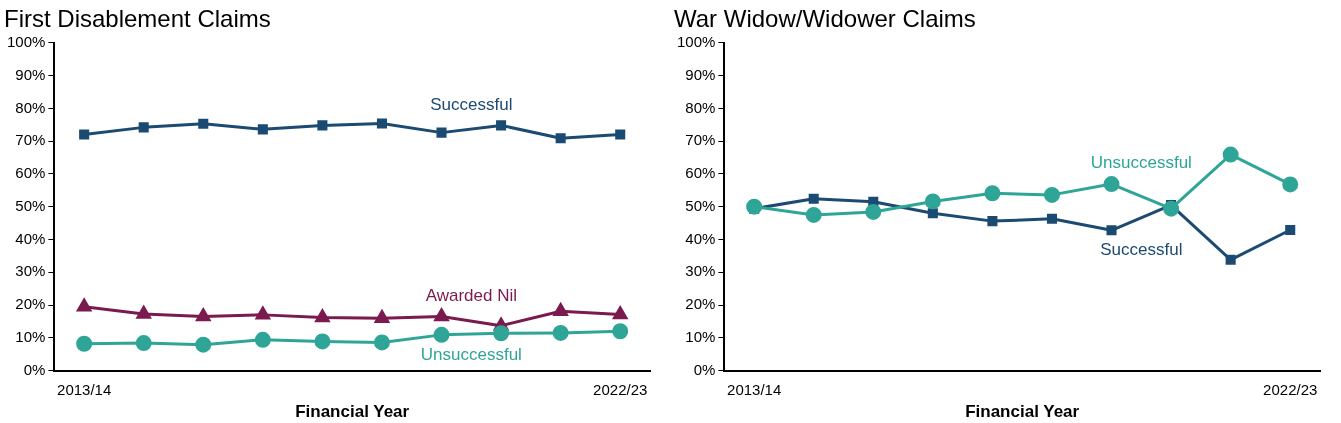 Image resolution: width=1341 pixels, height=423 pixels. What do you see at coordinates (825, 19) in the screenshot?
I see `chart-title: War Widow/Widower Claims` at bounding box center [825, 19].